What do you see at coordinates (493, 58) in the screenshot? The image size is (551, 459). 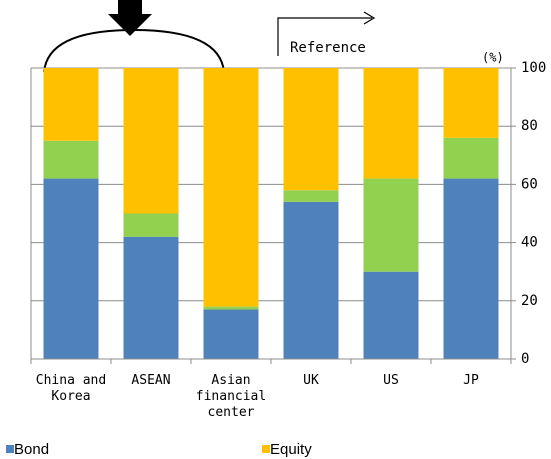 I see `unit-label: (%)` at bounding box center [493, 58].